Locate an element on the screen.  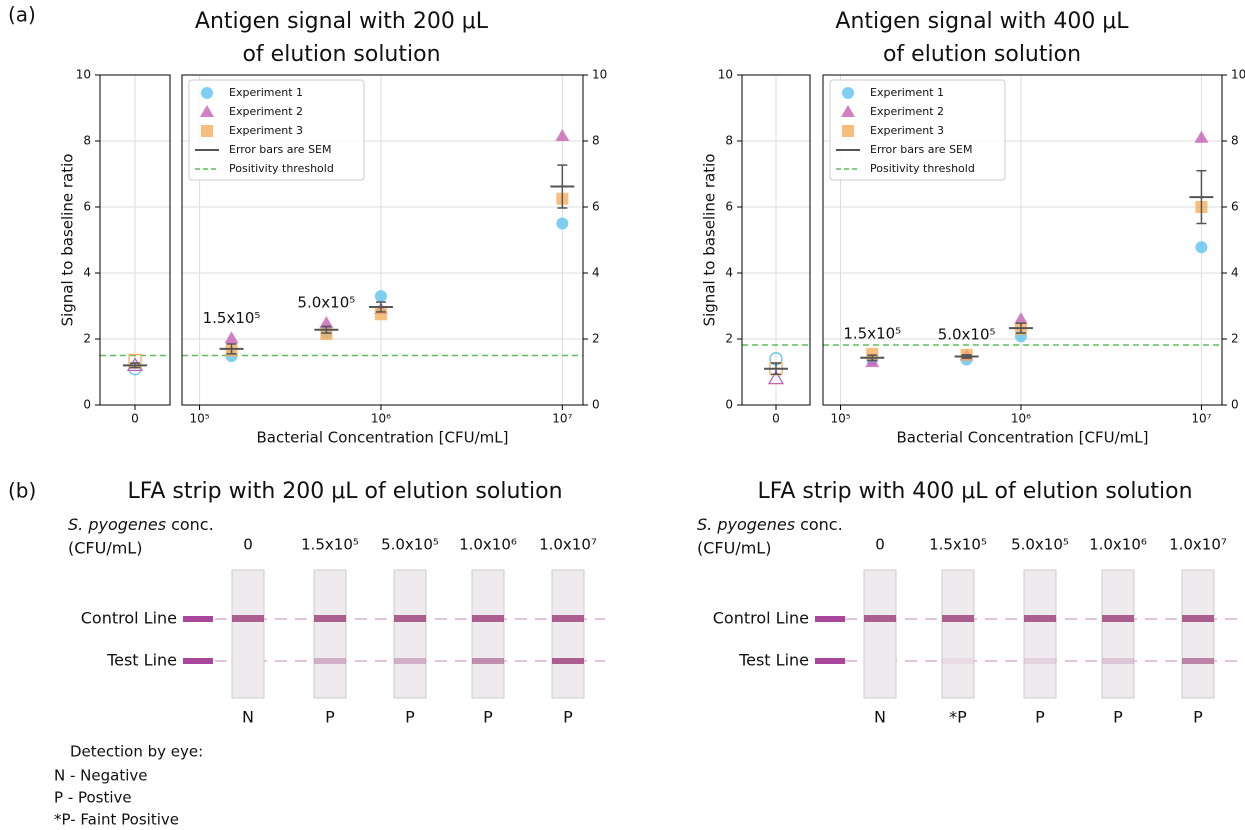
y2-tick-label: 6 is located at coordinates (1235, 207).